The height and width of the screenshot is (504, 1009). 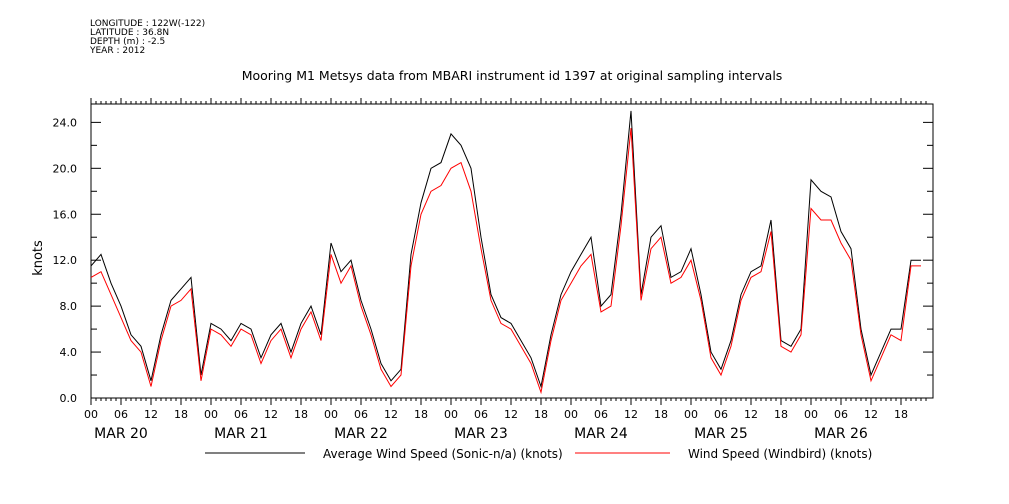 I want to click on y-tick-label: 20.0, so click(x=65, y=168).